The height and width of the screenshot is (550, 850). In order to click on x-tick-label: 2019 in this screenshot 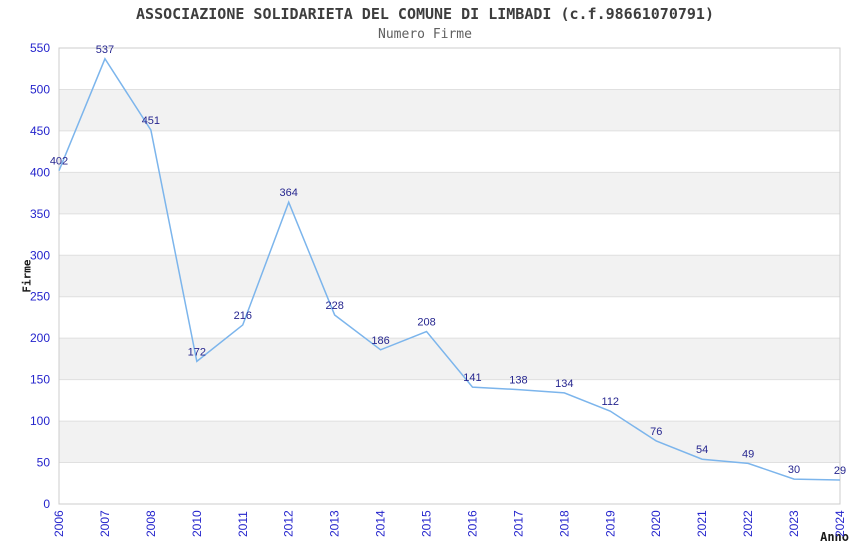, I will do `click(610, 523)`.